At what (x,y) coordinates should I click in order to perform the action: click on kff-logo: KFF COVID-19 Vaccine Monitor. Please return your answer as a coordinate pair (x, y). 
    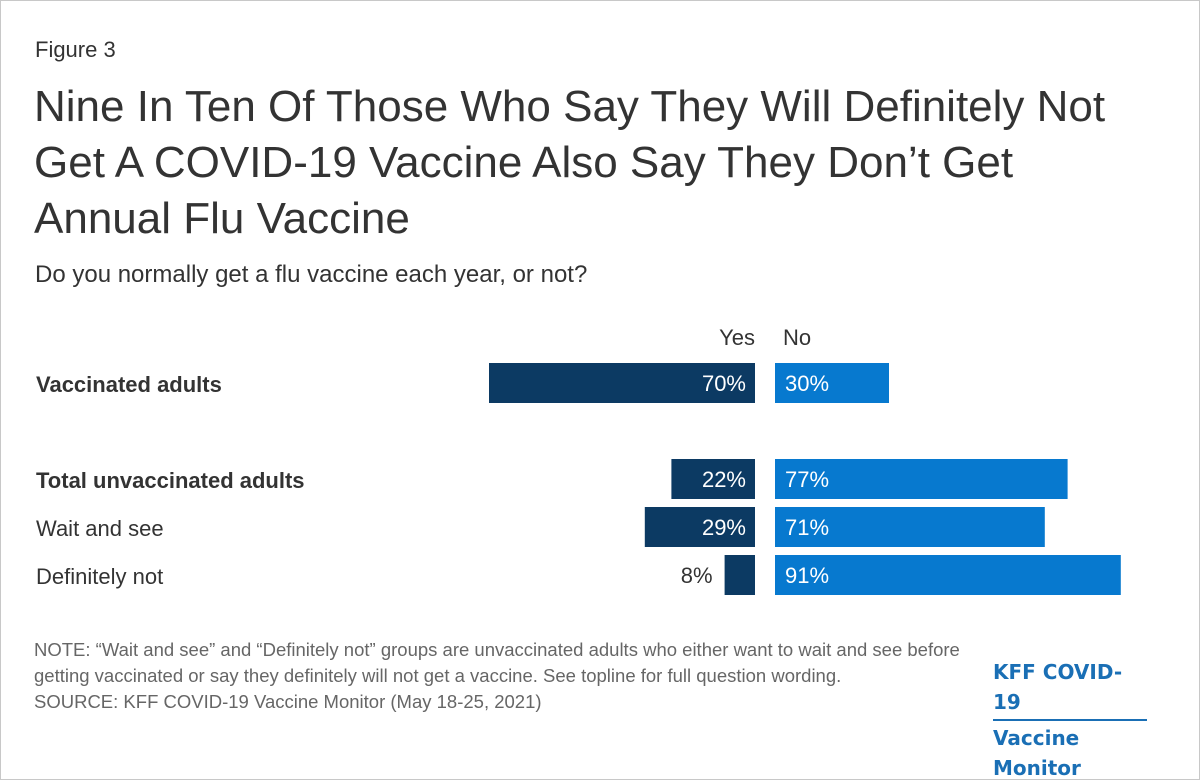
    Looking at the image, I should click on (1081, 720).